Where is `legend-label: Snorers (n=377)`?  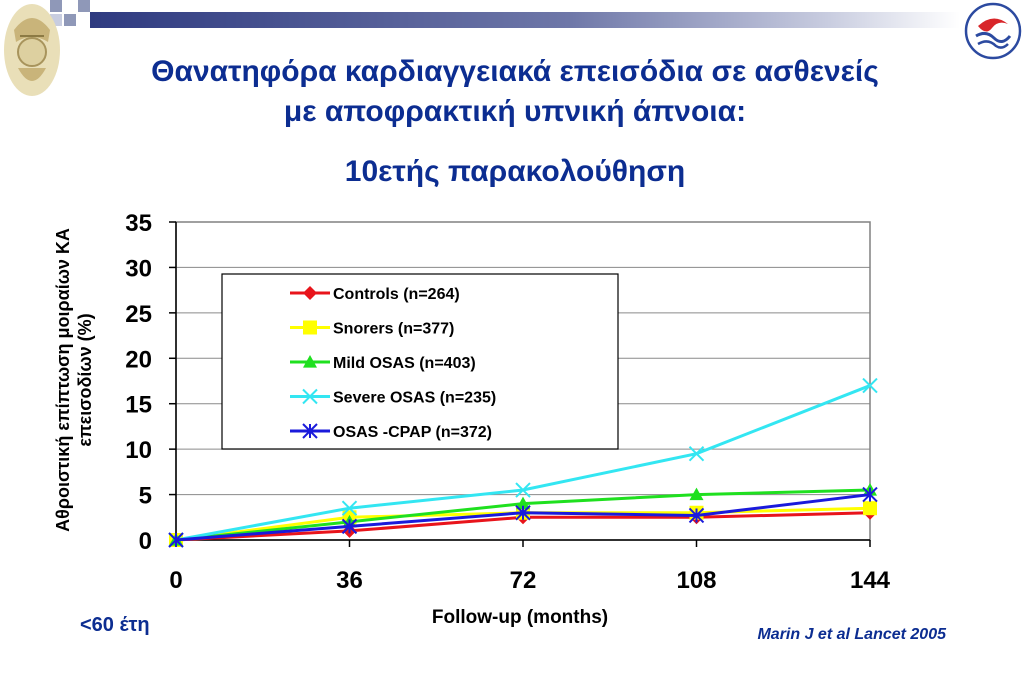 legend-label: Snorers (n=377) is located at coordinates (393, 329).